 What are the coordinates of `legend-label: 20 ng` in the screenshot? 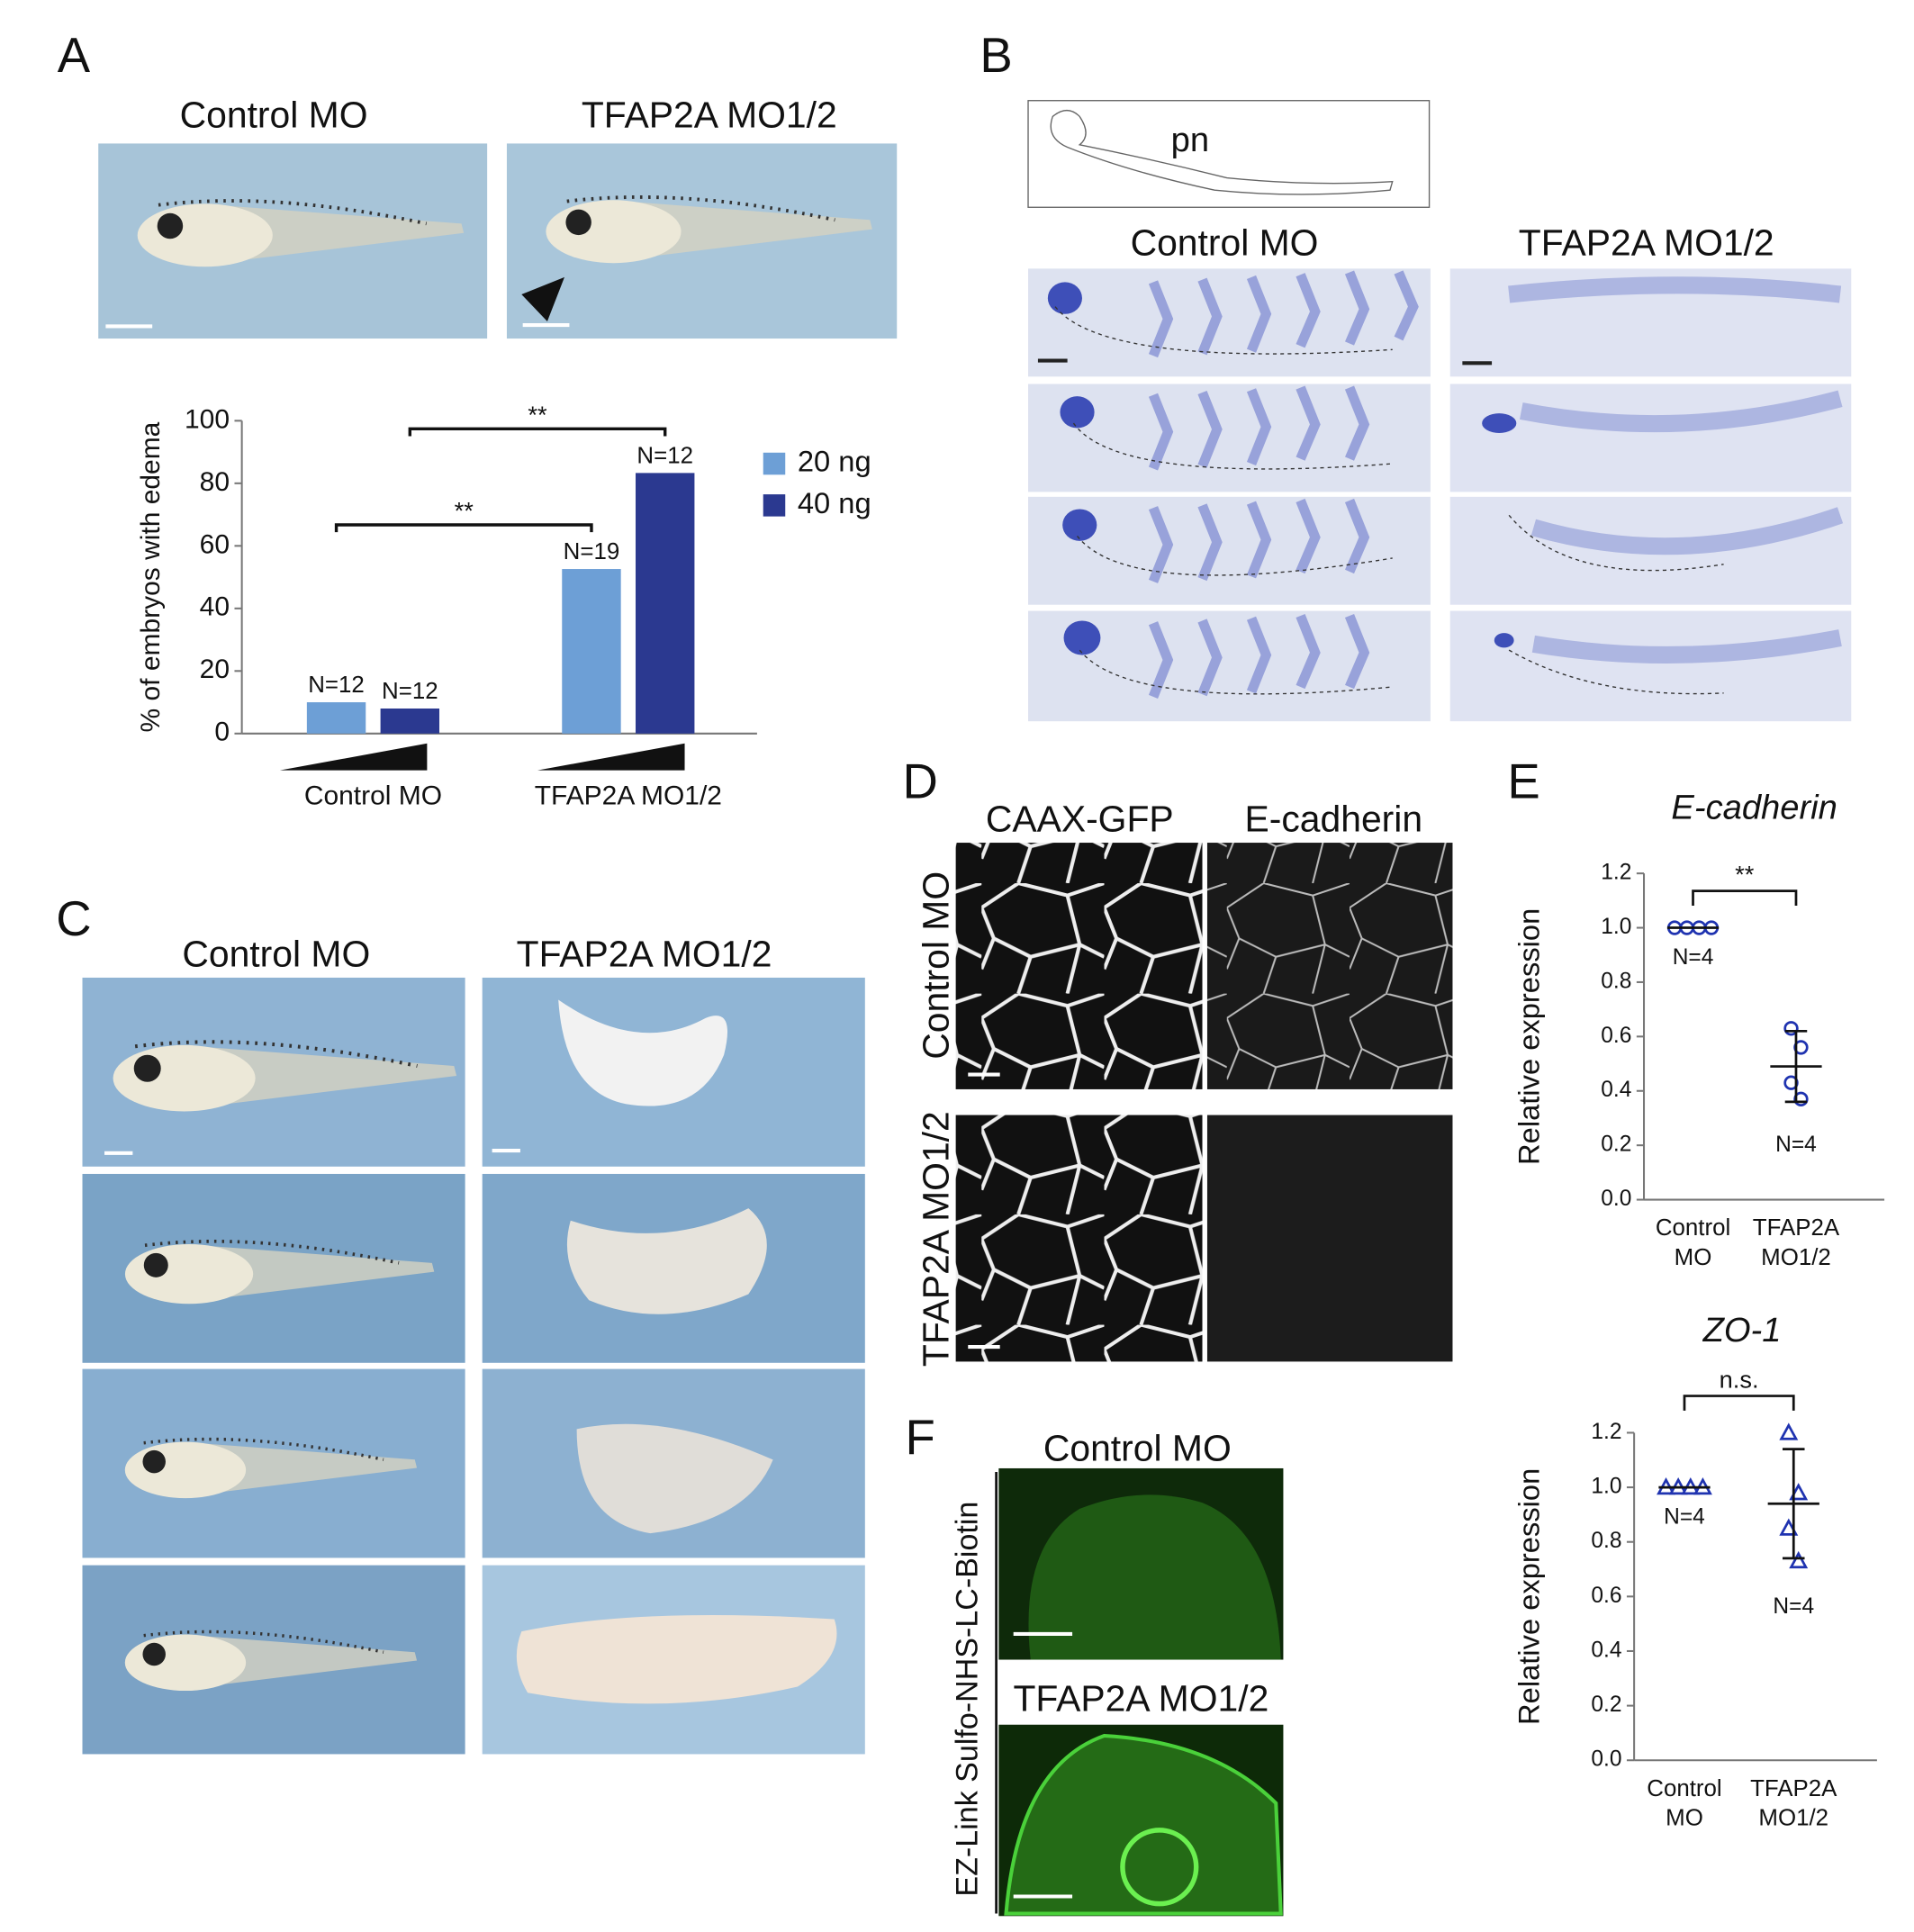 It's located at (834, 461).